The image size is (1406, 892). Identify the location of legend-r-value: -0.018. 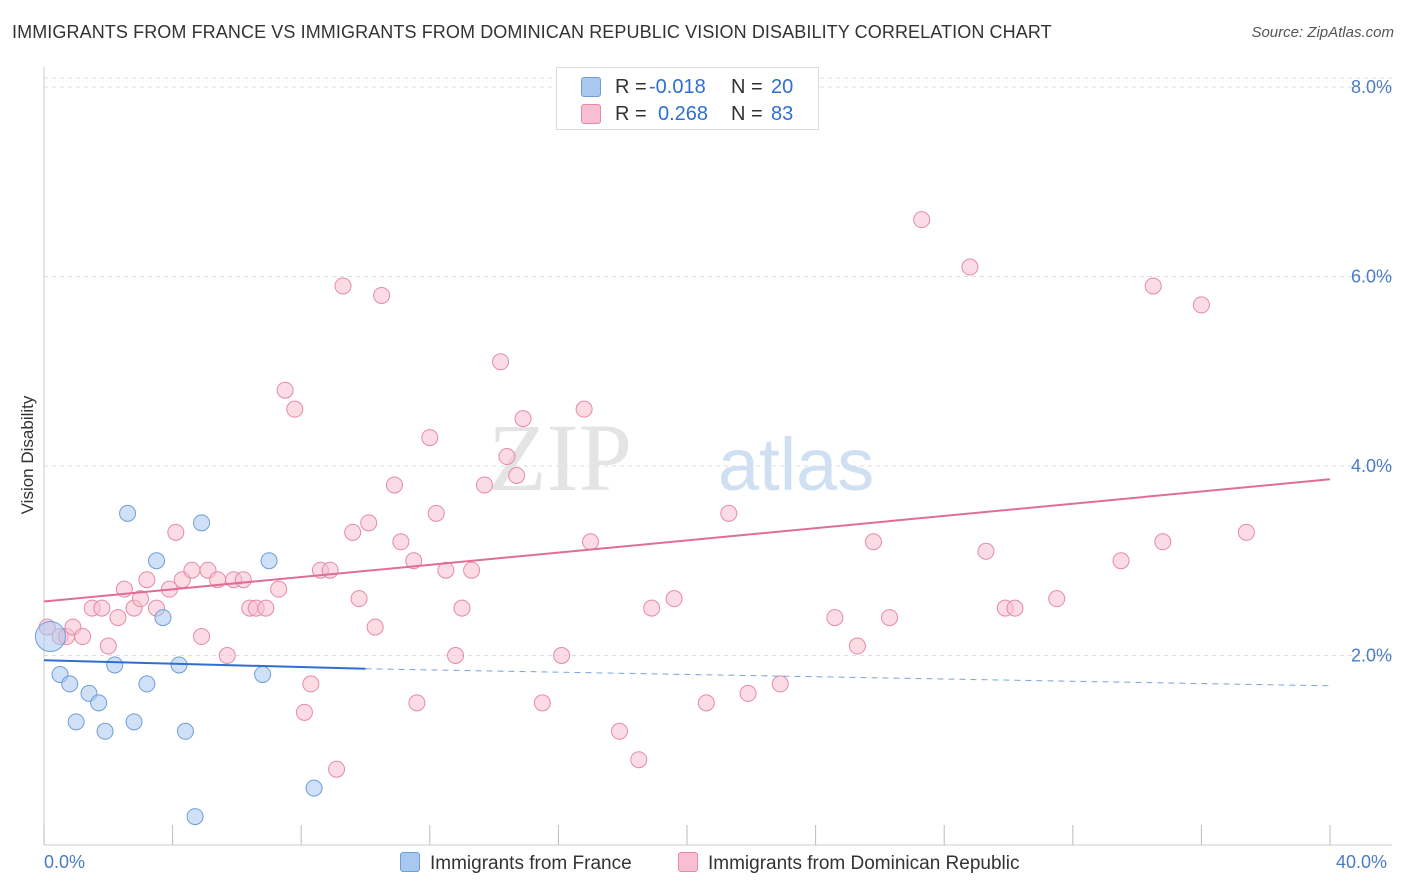
(677, 87).